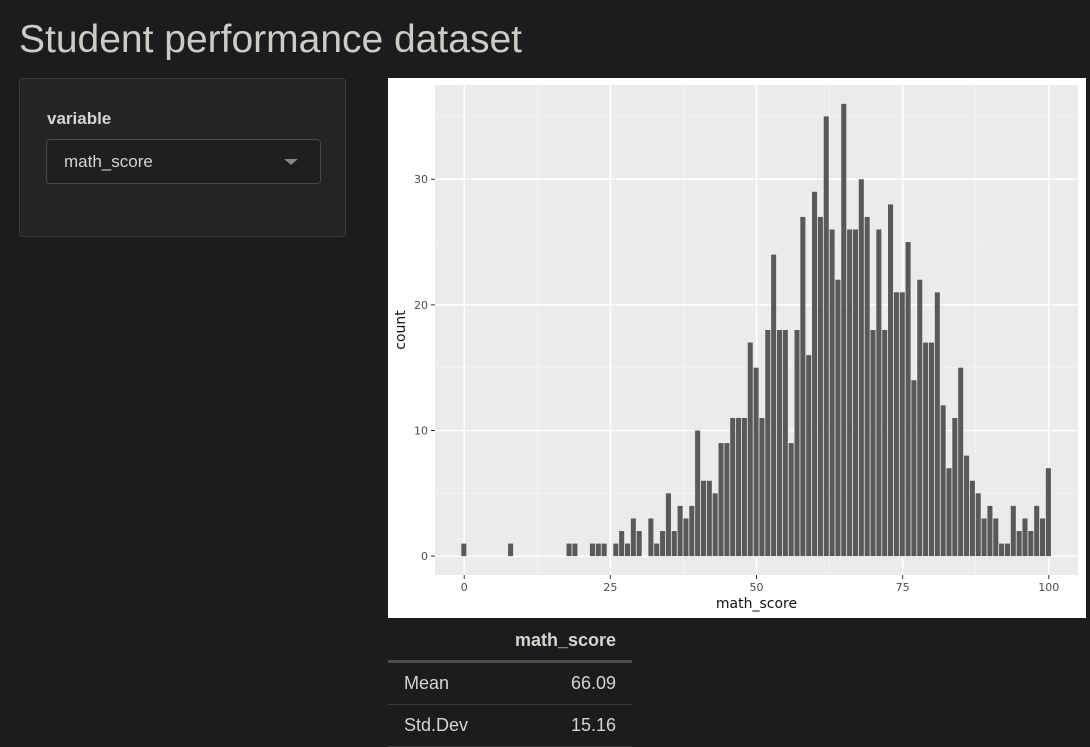 Image resolution: width=1090 pixels, height=747 pixels. I want to click on y-axis-label: count, so click(401, 330).